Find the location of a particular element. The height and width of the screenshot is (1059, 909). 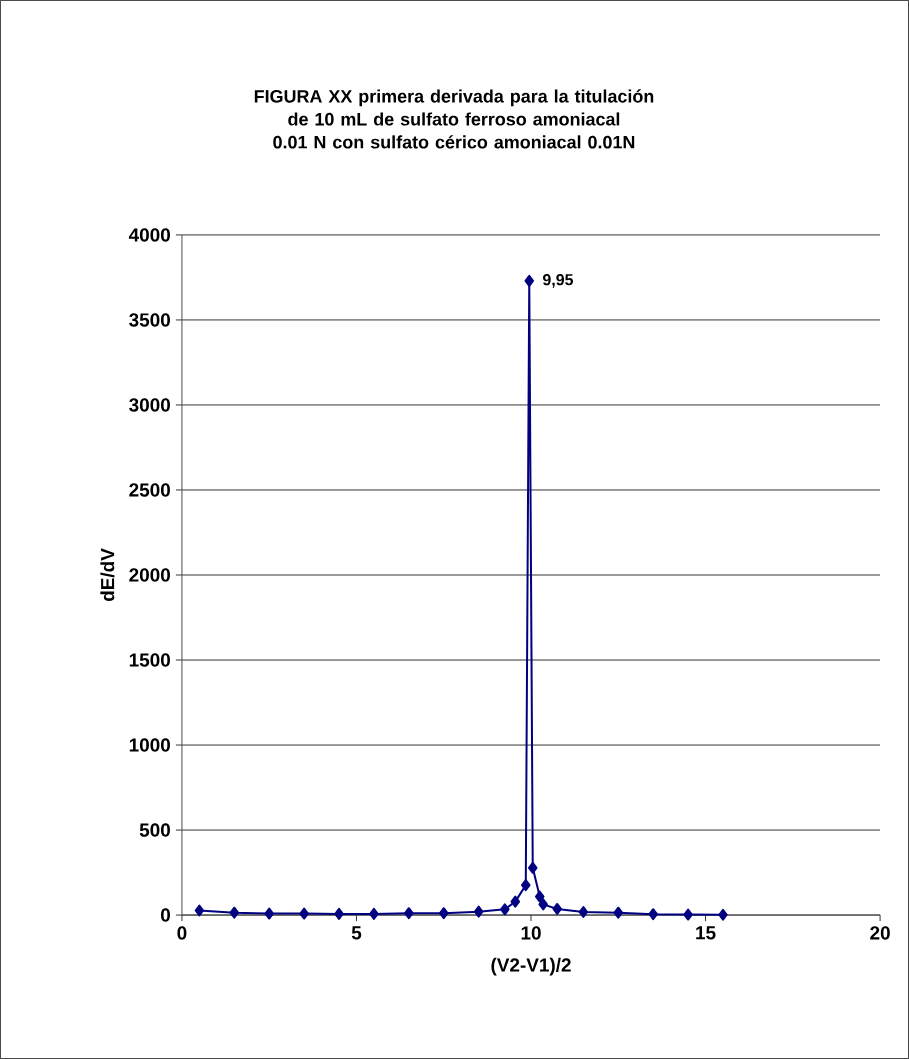

x-tick-label: 5 is located at coordinates (356, 933).